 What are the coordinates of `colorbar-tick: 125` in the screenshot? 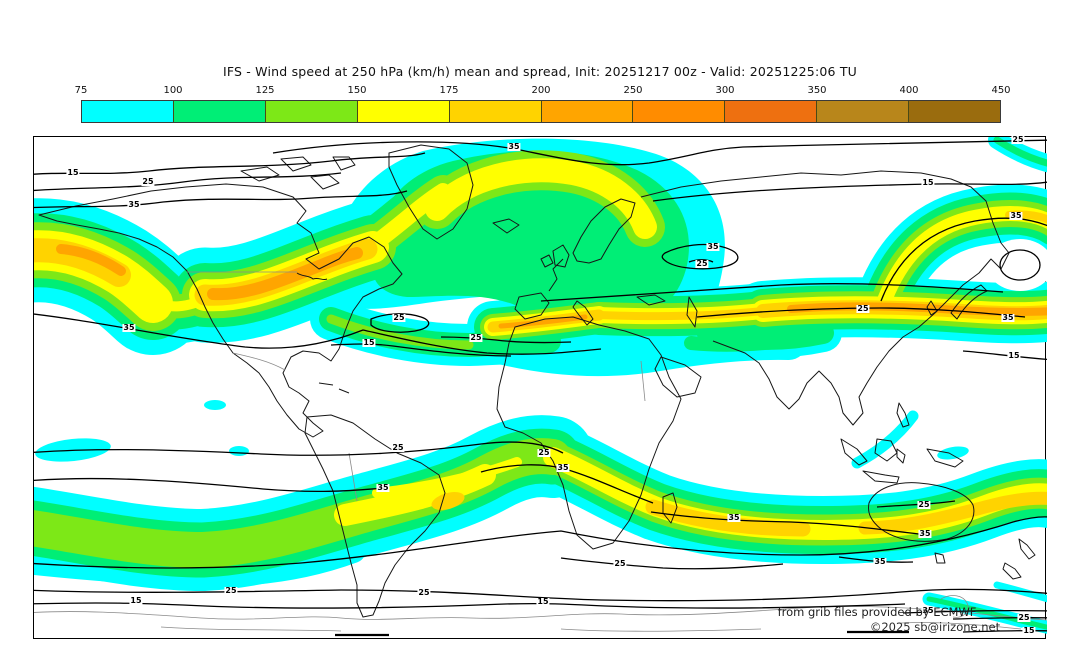 It's located at (265, 90).